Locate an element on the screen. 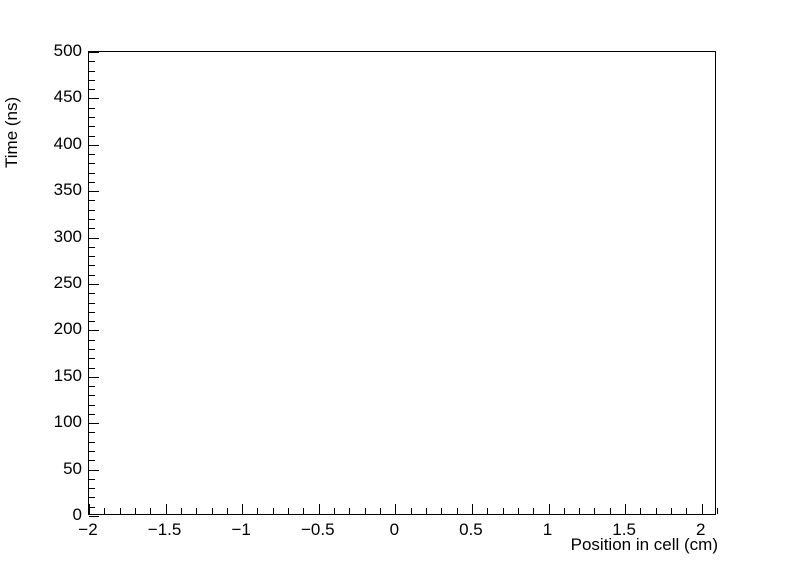 The height and width of the screenshot is (572, 796). x-axis-tick-label: 2 is located at coordinates (700, 529).